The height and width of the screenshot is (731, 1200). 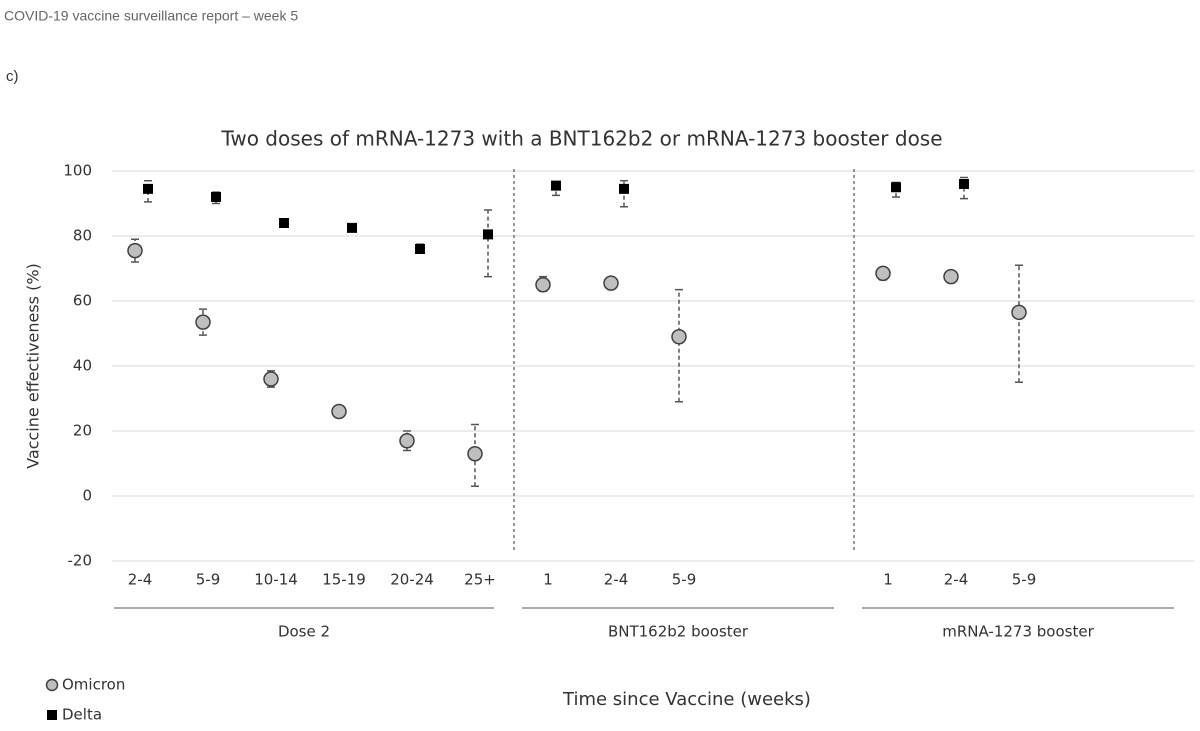 What do you see at coordinates (82, 431) in the screenshot?
I see `y-tick-label: 20` at bounding box center [82, 431].